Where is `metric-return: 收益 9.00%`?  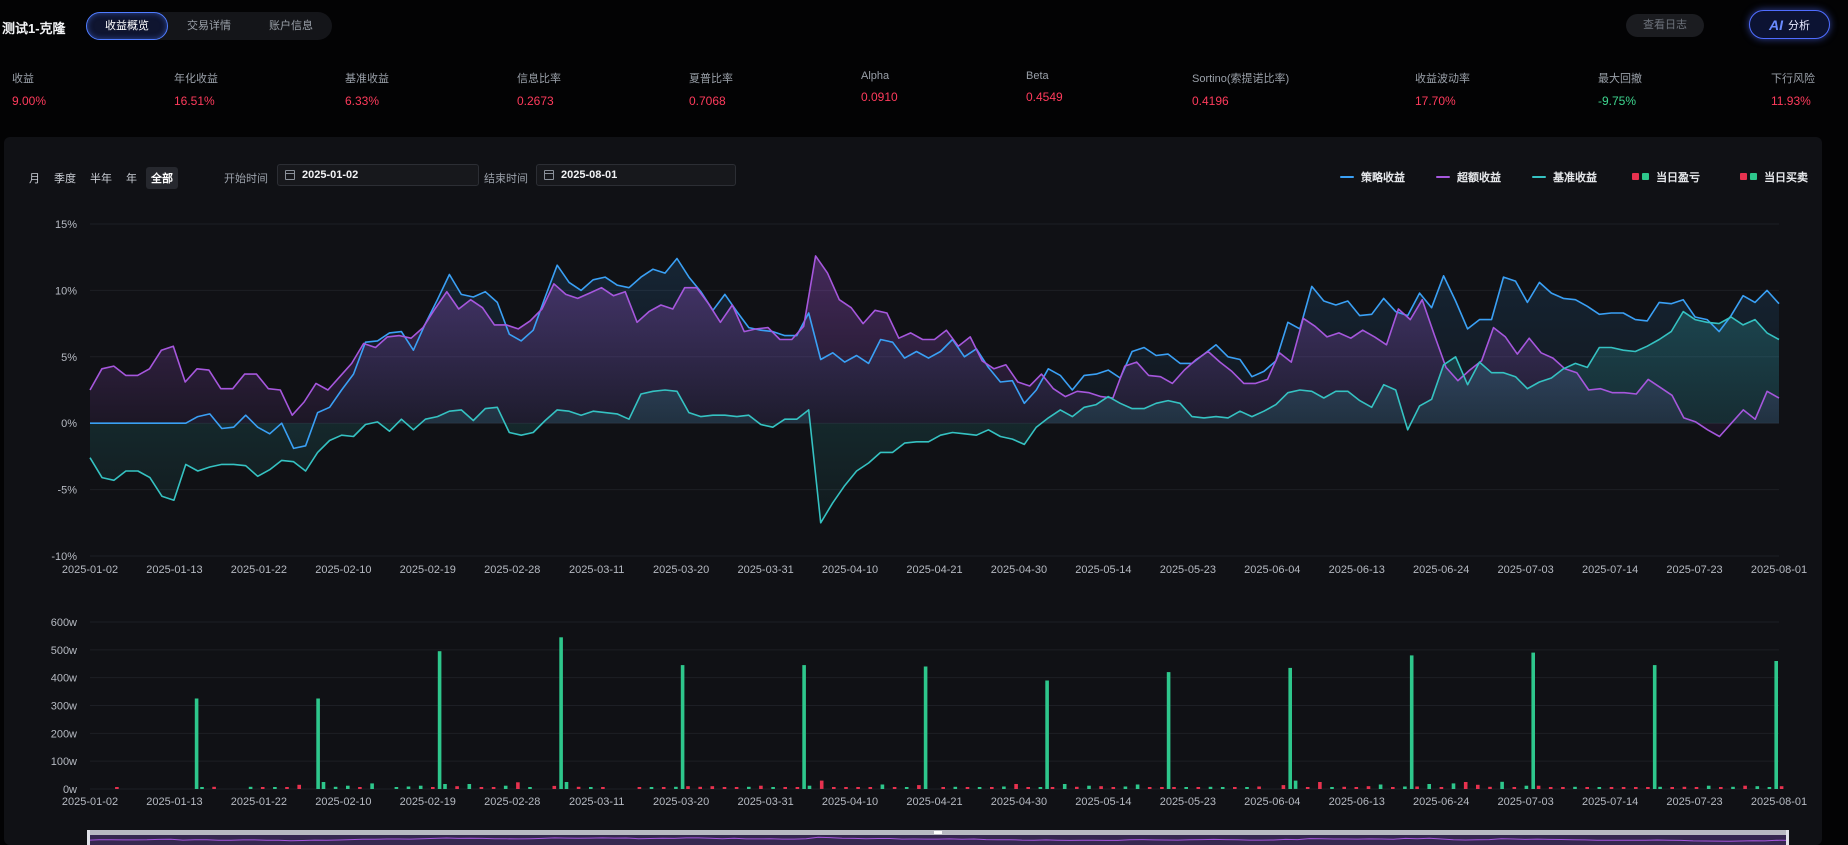 metric-return: 收益 9.00% is located at coordinates (29, 89).